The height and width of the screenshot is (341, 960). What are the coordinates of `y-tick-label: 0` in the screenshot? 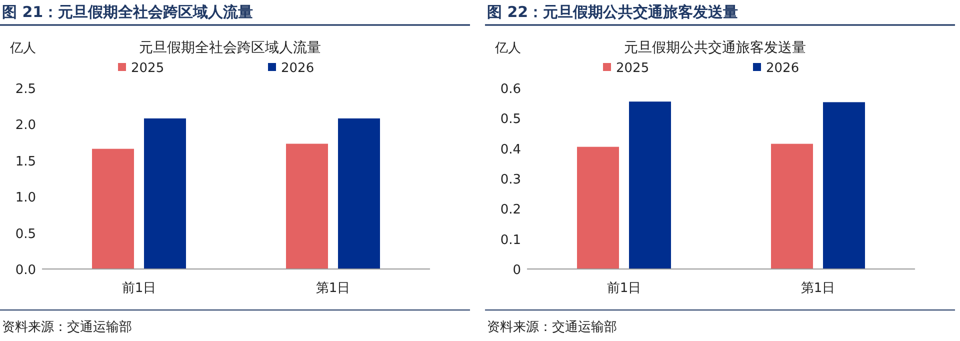 It's located at (516, 270).